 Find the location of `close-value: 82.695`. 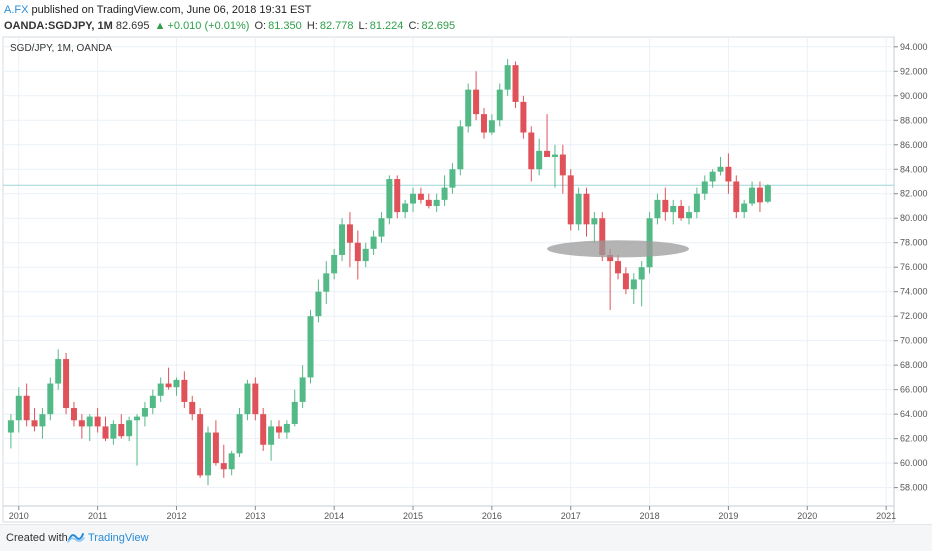

close-value: 82.695 is located at coordinates (438, 26).